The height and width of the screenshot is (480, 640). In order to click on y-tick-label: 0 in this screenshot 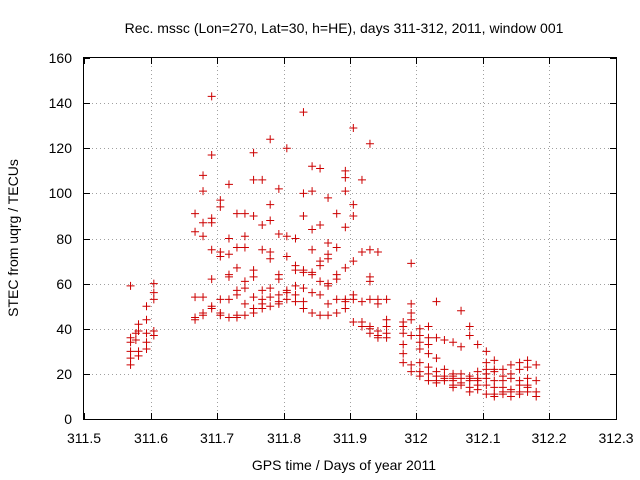, I will do `click(68, 419)`.